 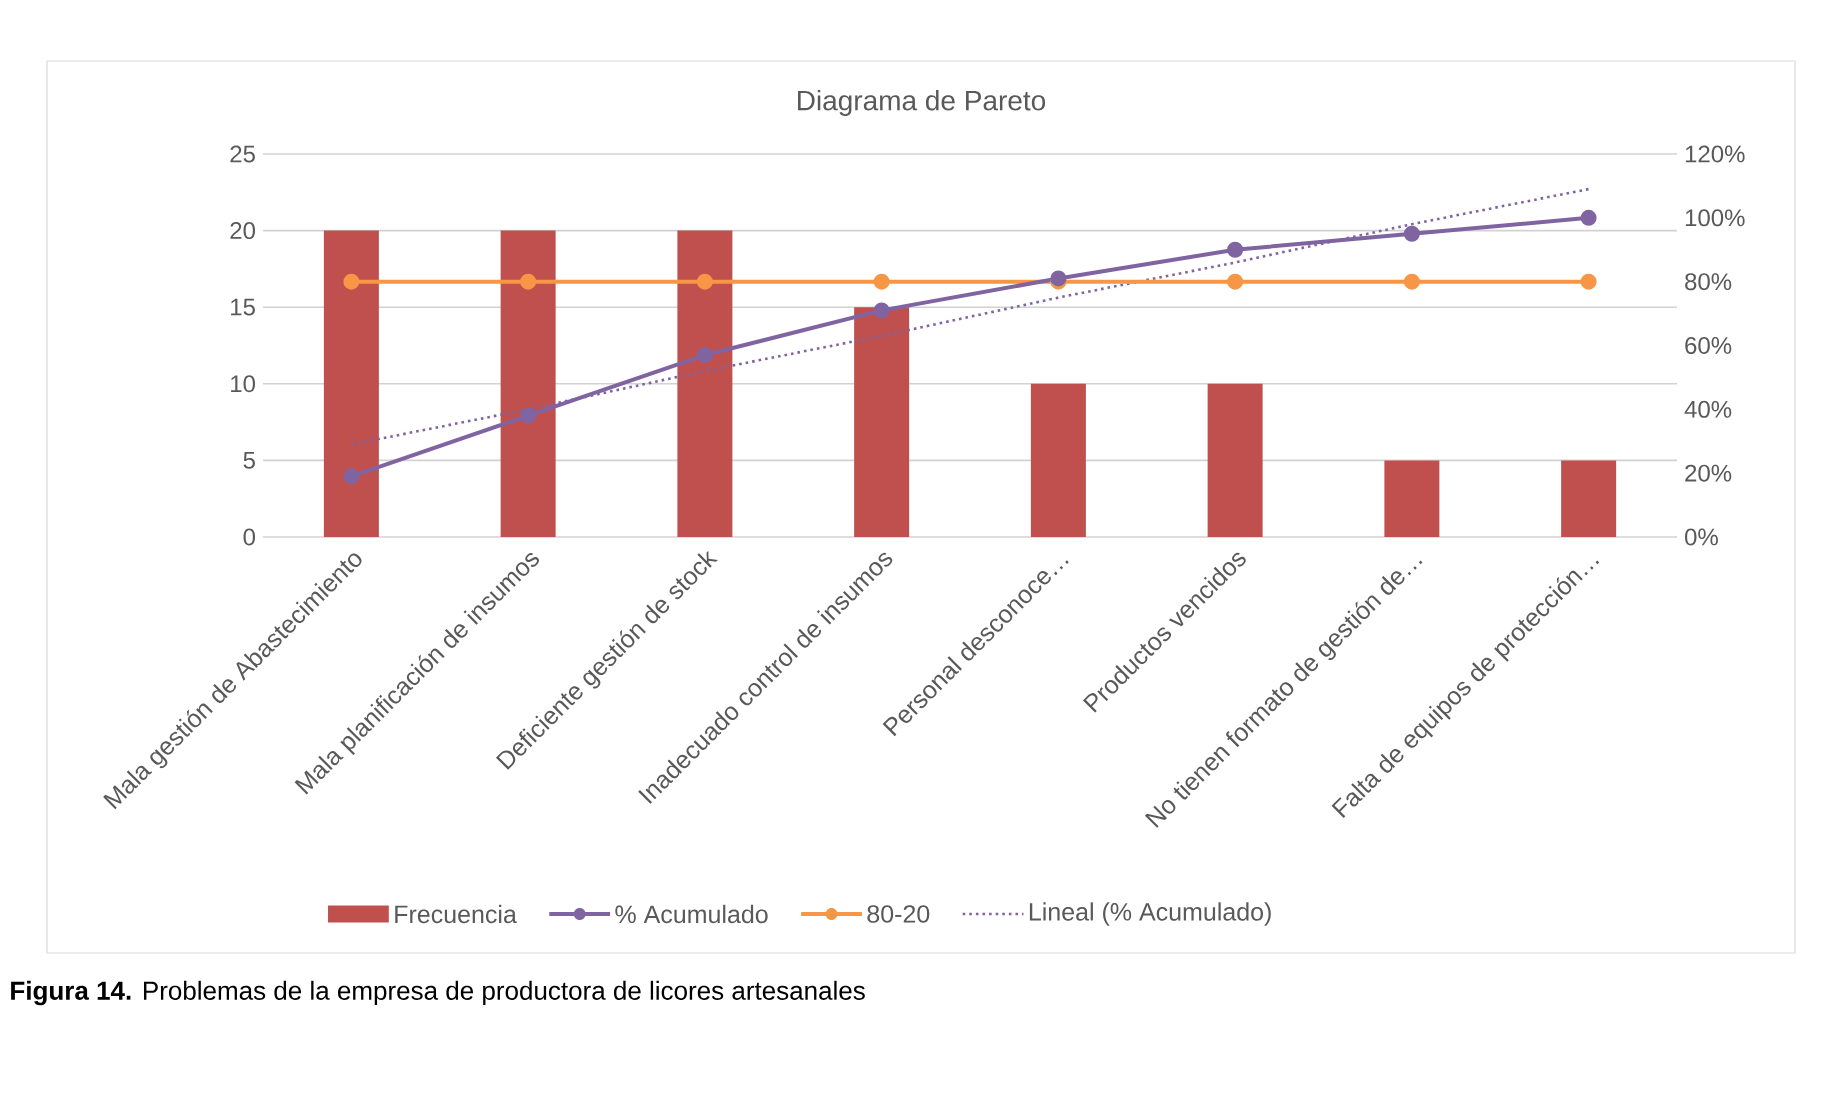 What do you see at coordinates (456, 914) in the screenshot?
I see `legend-label: Frecuencia` at bounding box center [456, 914].